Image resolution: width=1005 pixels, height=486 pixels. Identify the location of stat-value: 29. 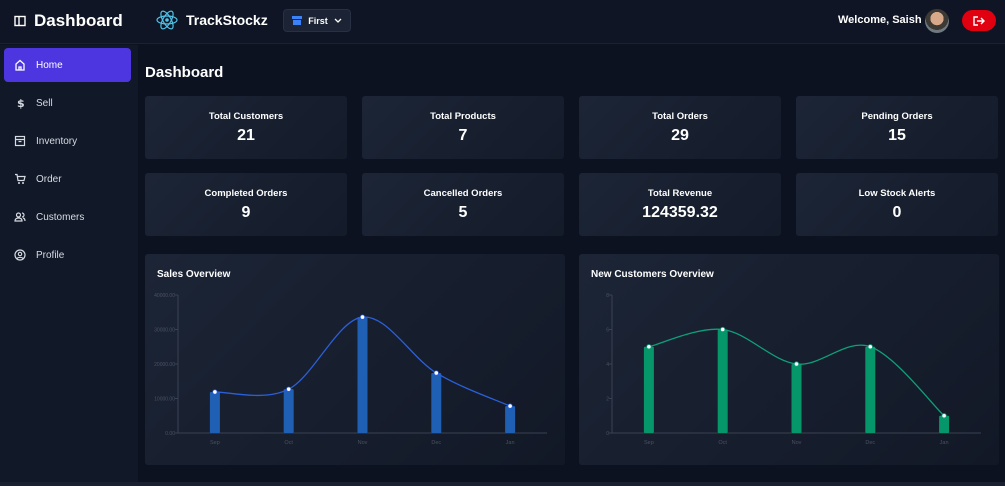
(680, 135).